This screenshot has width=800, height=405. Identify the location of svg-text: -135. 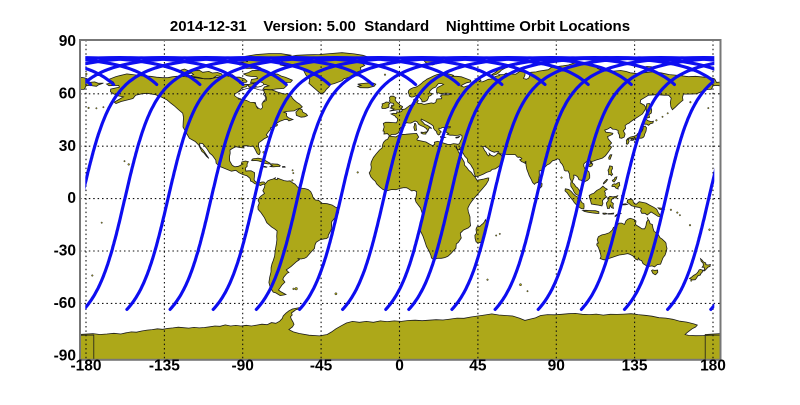
(164, 365).